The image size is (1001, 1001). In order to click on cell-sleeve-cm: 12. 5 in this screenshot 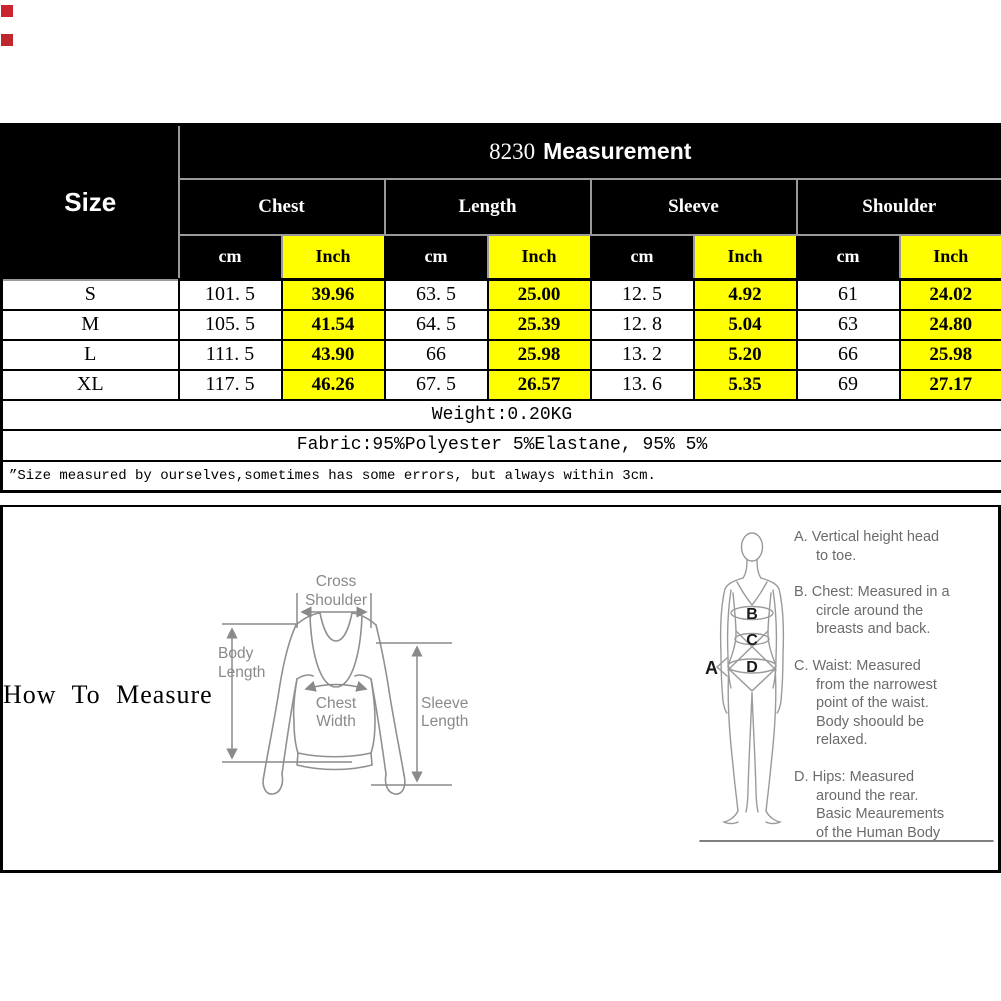, I will do `click(642, 294)`.